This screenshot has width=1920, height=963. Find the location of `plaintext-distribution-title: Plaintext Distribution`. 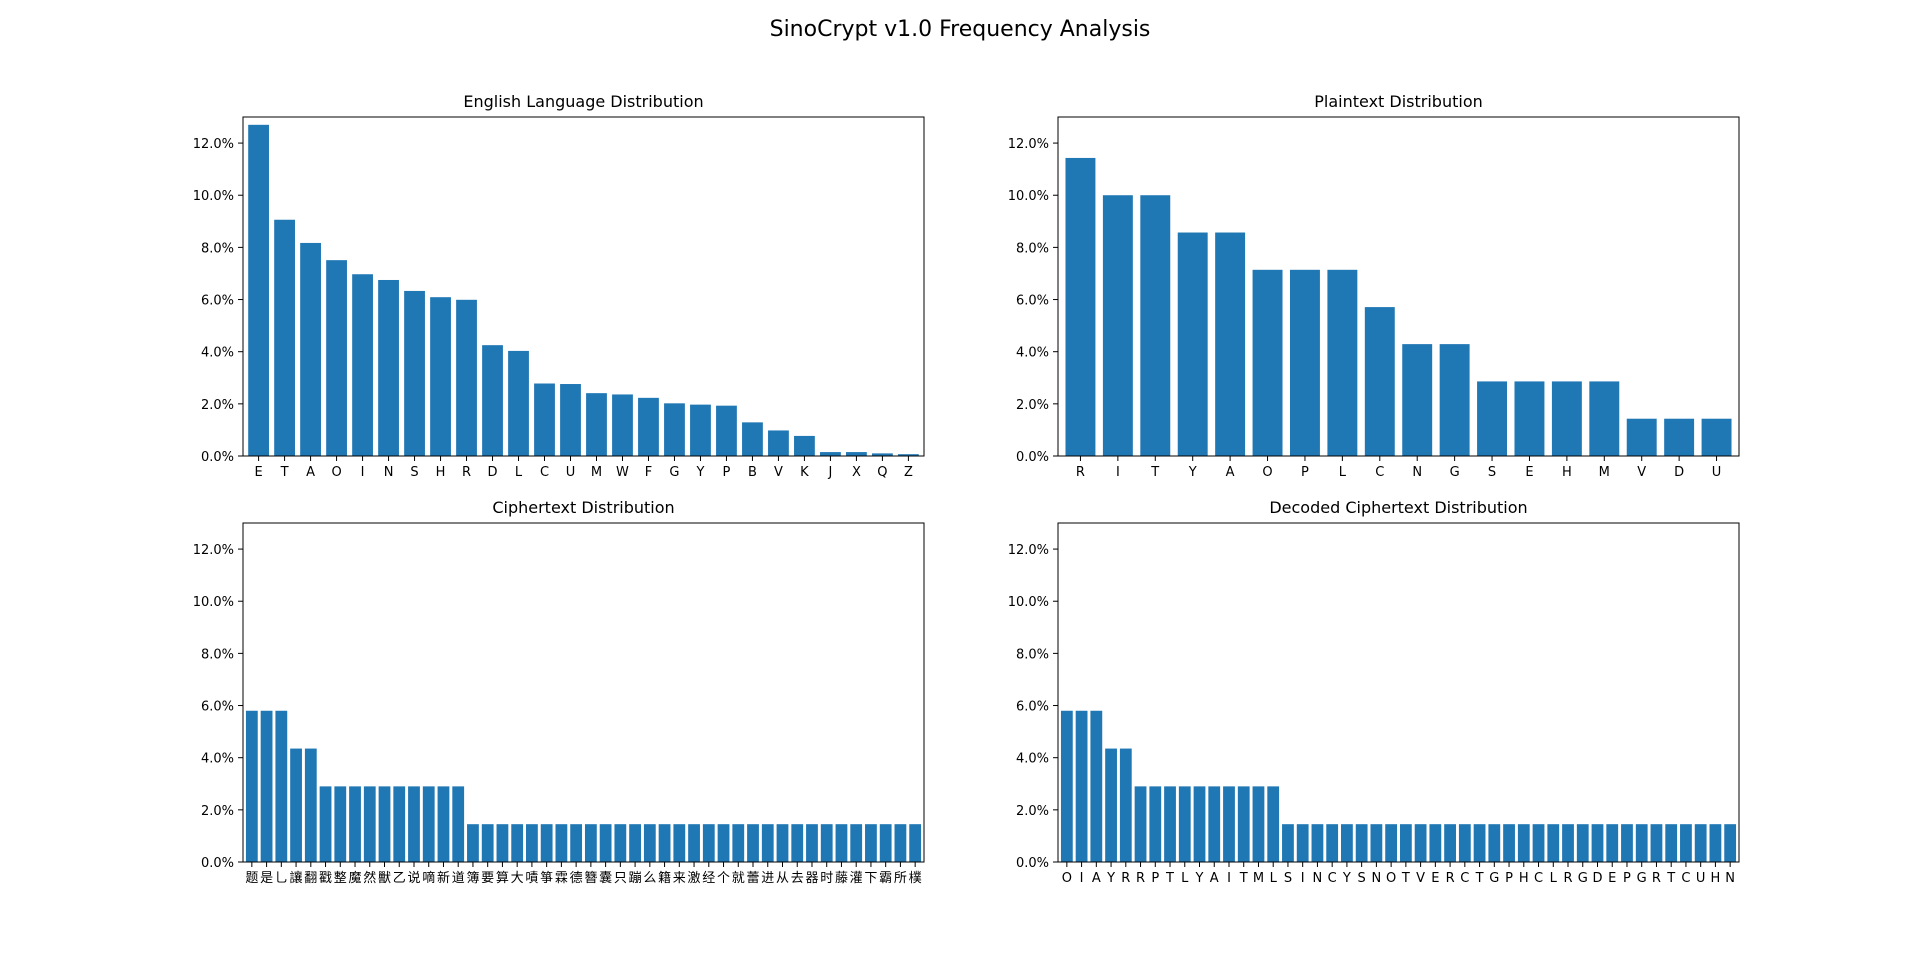

plaintext-distribution-title: Plaintext Distribution is located at coordinates (1398, 101).